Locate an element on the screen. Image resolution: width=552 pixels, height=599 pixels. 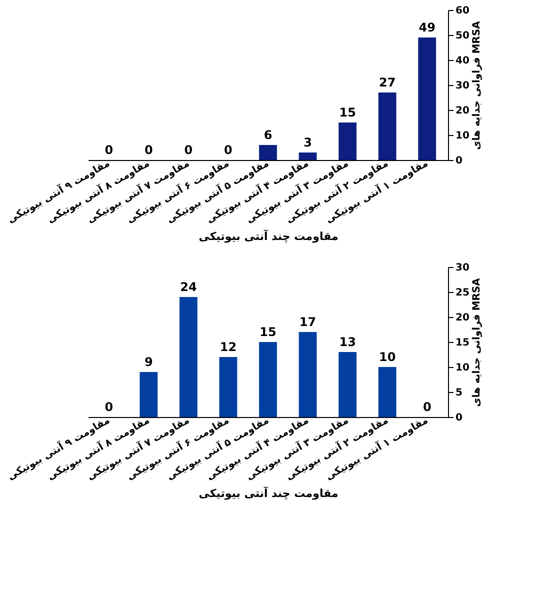
data-label: 24 is located at coordinates (188, 287).